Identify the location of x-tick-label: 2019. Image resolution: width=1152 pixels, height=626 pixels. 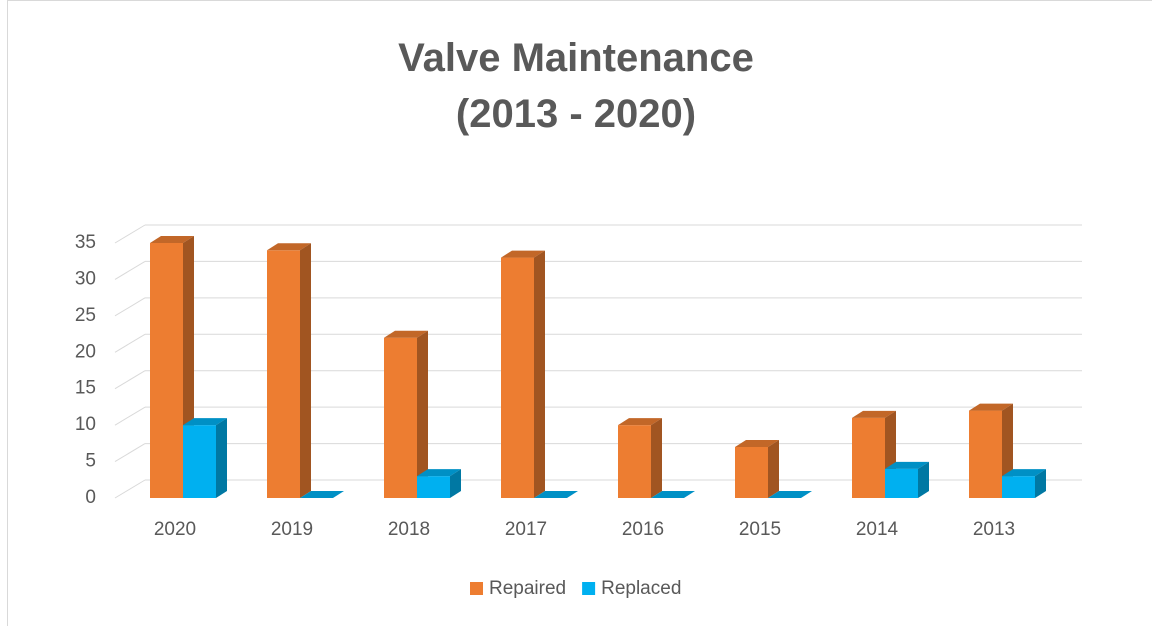
(292, 529).